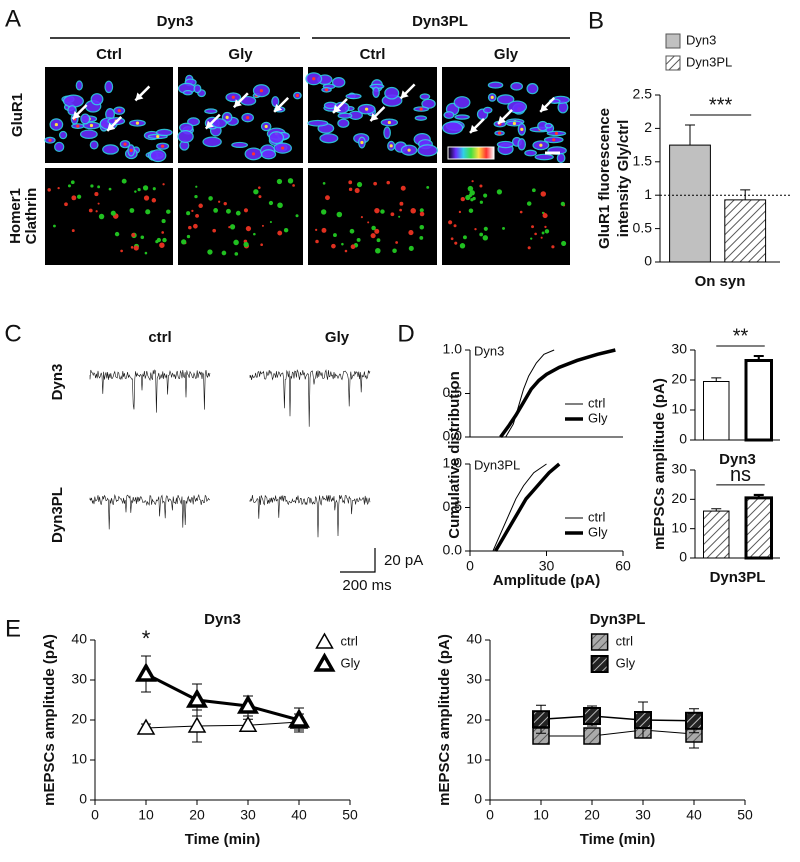 The image size is (800, 862). What do you see at coordinates (222, 697) in the screenshot?
I see `line` at bounding box center [222, 697].